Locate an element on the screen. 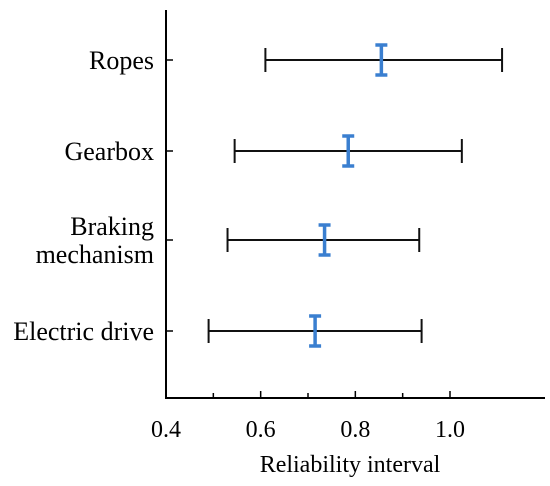 The width and height of the screenshot is (550, 486). x-tick-label: 0.8 is located at coordinates (355, 430).